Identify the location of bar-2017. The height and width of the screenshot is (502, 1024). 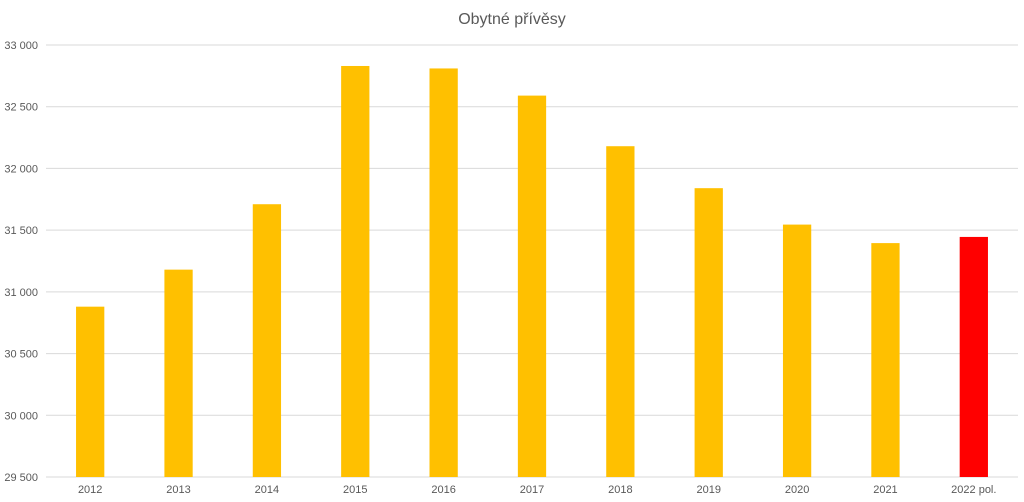
(532, 286).